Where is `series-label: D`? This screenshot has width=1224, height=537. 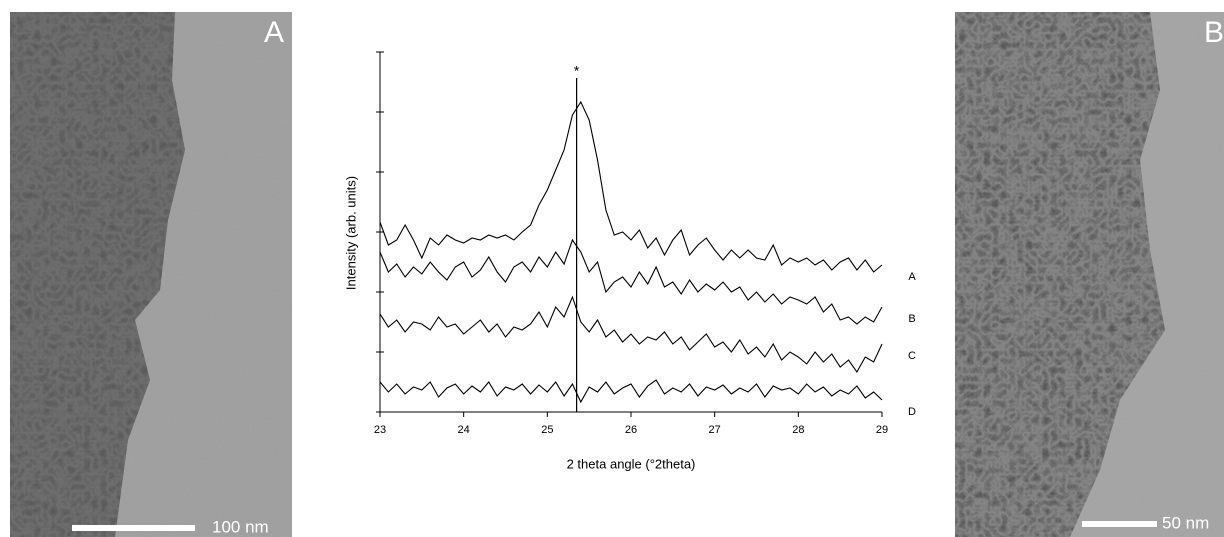 series-label: D is located at coordinates (912, 412).